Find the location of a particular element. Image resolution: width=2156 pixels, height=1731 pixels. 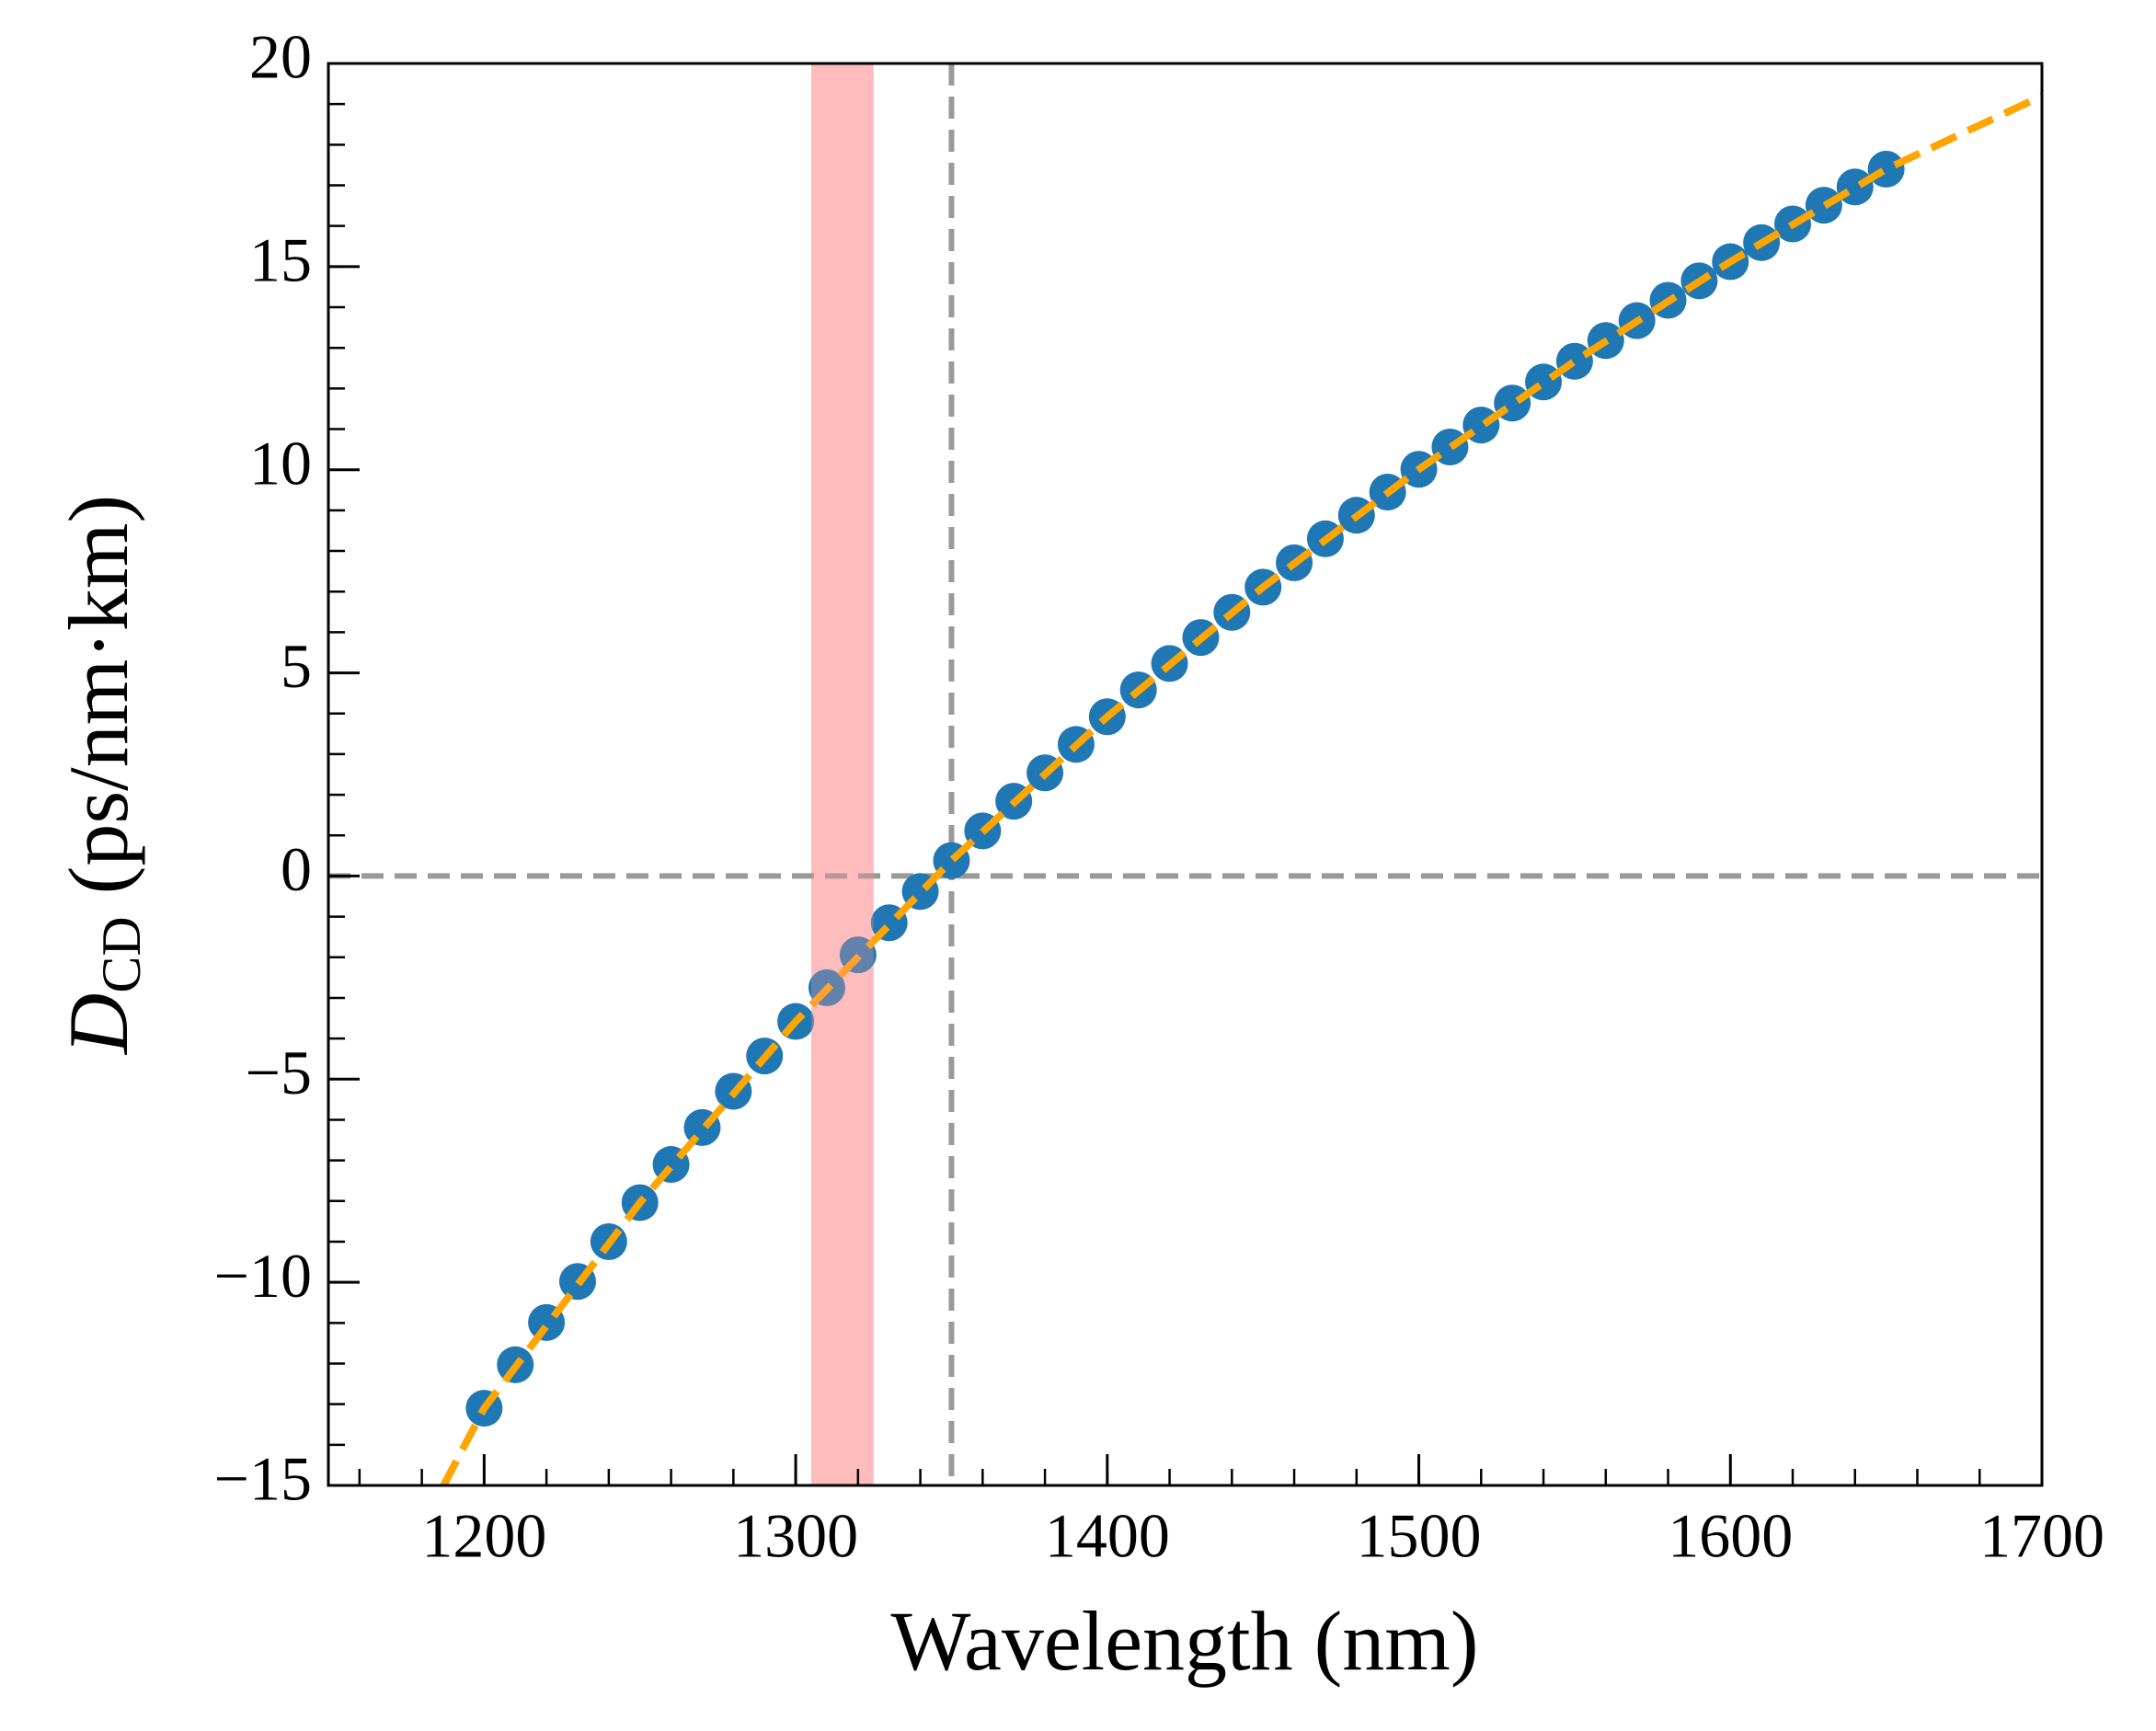

band-overlay is located at coordinates (843, 774).